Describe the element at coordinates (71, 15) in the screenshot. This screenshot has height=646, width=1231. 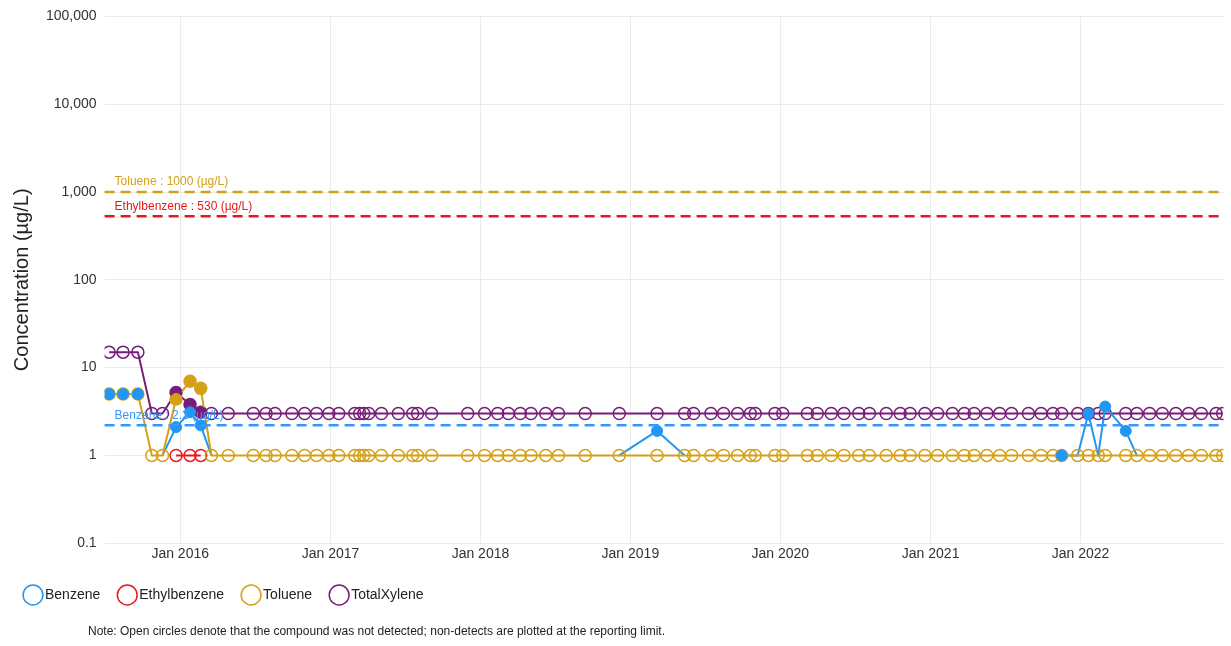
I see `y-tick-label: 100,000` at that location.